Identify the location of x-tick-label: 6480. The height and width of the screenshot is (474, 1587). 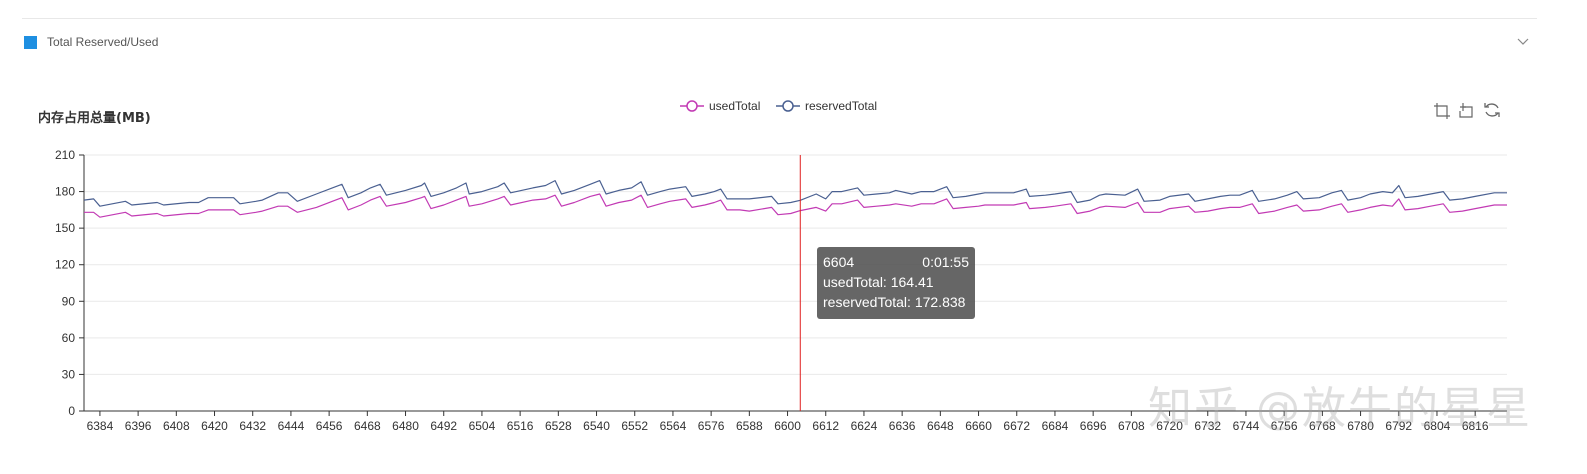
(405, 426).